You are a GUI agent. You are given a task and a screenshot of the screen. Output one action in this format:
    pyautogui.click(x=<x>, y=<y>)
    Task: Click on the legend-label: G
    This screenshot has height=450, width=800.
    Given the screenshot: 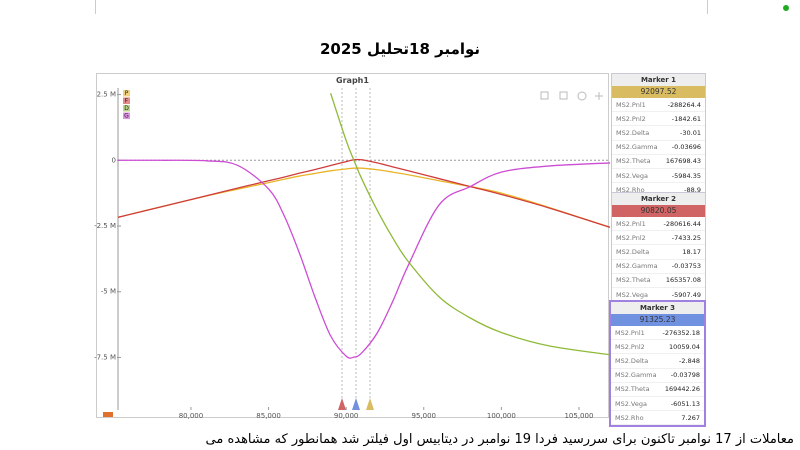 What is the action you would take?
    pyautogui.click(x=126, y=116)
    